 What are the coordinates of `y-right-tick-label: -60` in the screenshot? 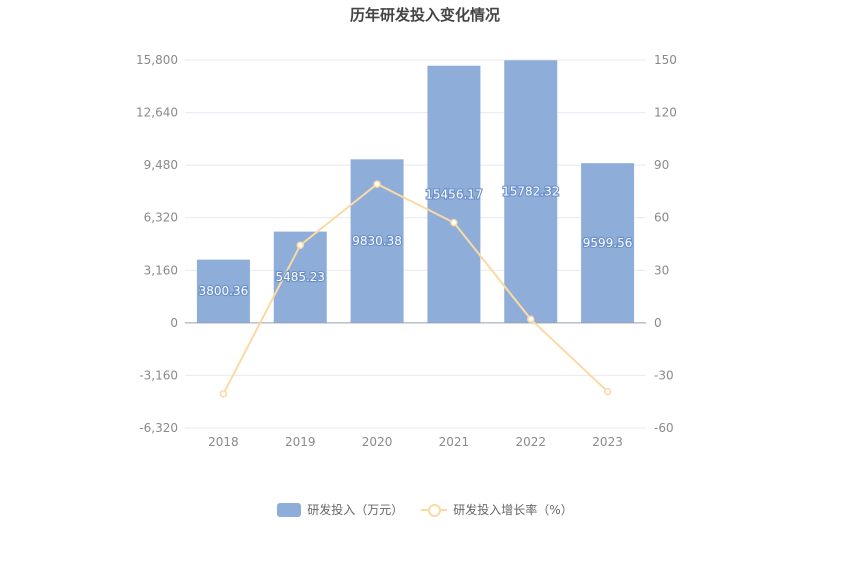 It's located at (664, 428).